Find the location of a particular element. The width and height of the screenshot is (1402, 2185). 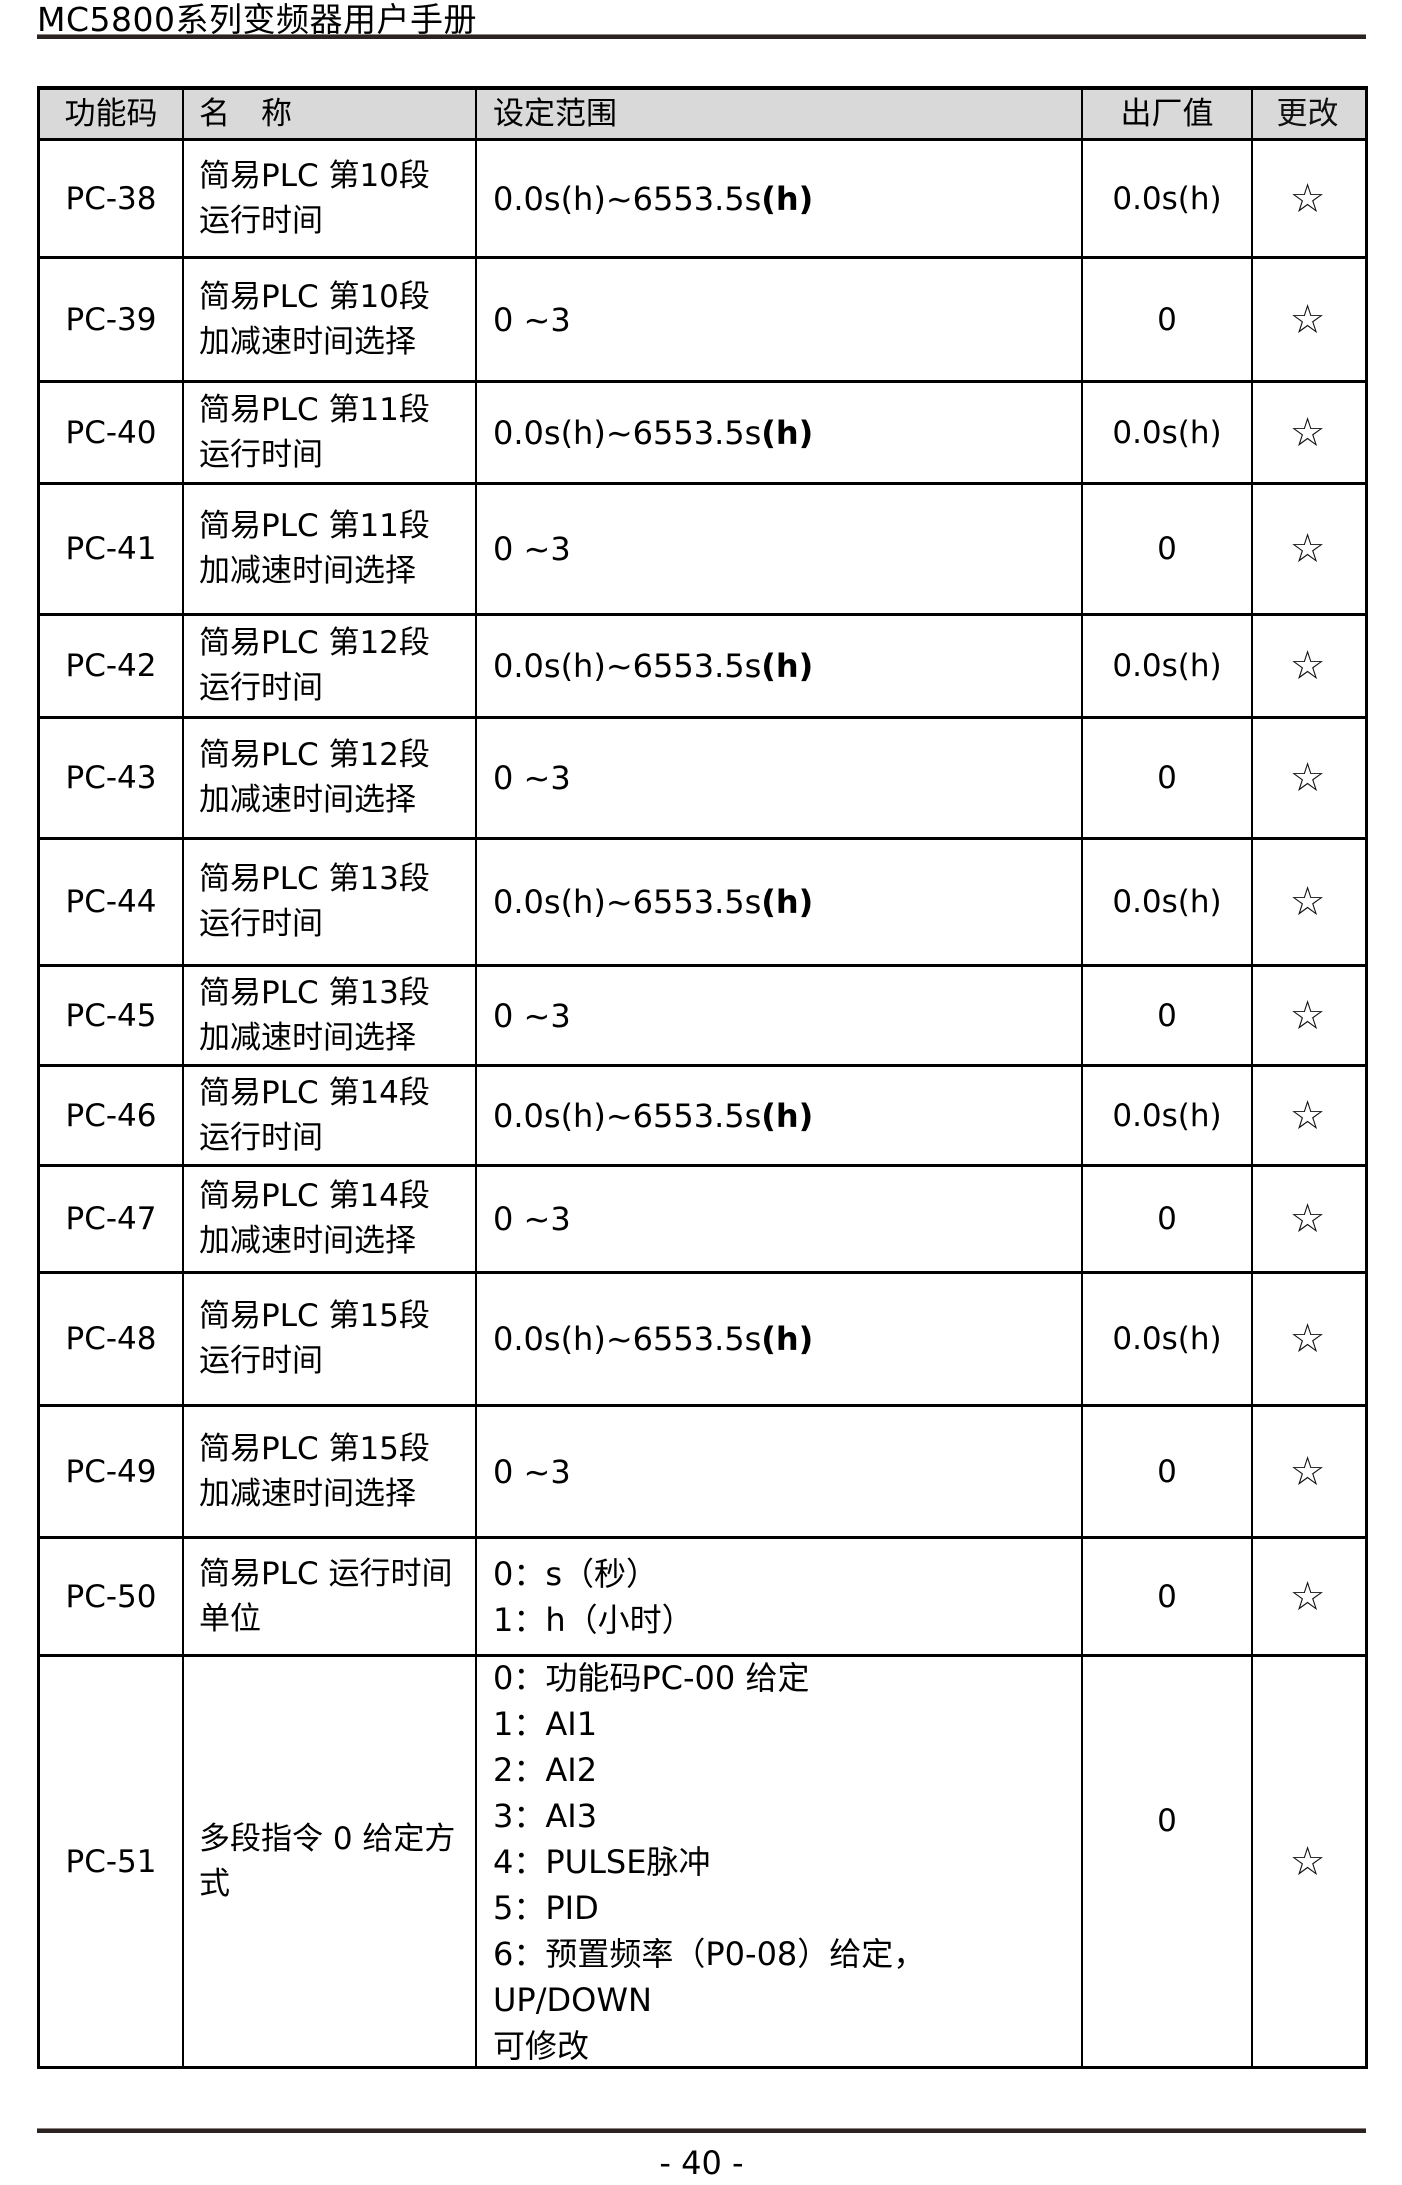

range-line: 6：预置频率（P0-08）给定，UP/DOWN is located at coordinates (787, 1977).